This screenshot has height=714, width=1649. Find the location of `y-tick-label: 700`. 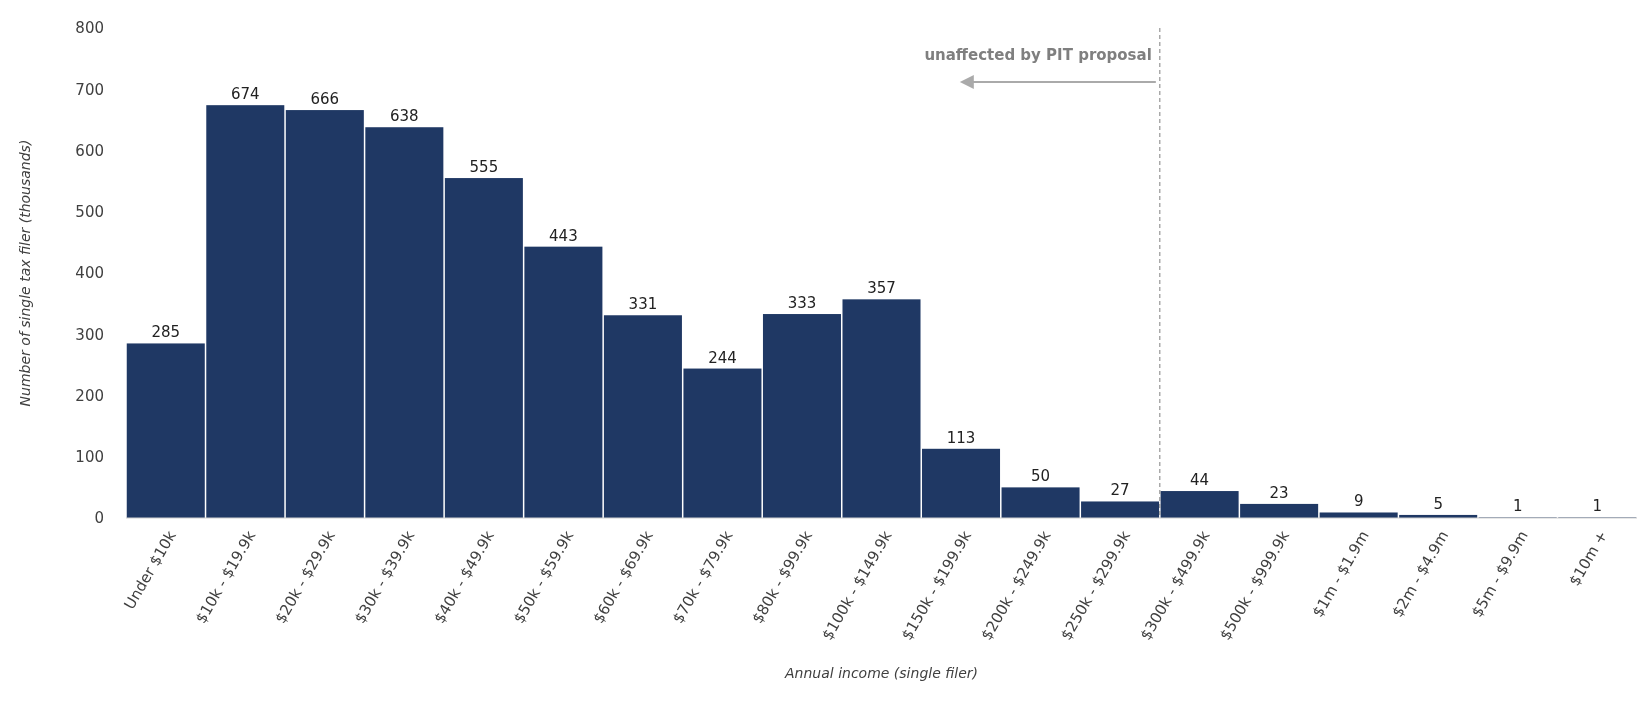

y-tick-label: 700 is located at coordinates (89, 89).